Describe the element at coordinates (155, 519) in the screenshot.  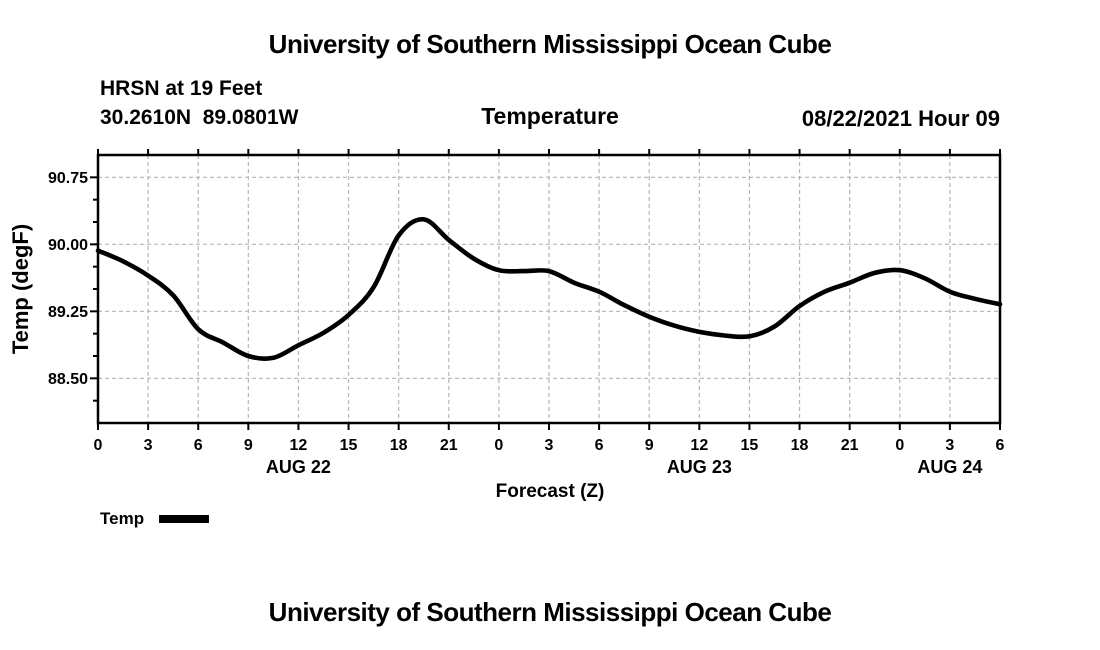
I see `legend: Temp` at that location.